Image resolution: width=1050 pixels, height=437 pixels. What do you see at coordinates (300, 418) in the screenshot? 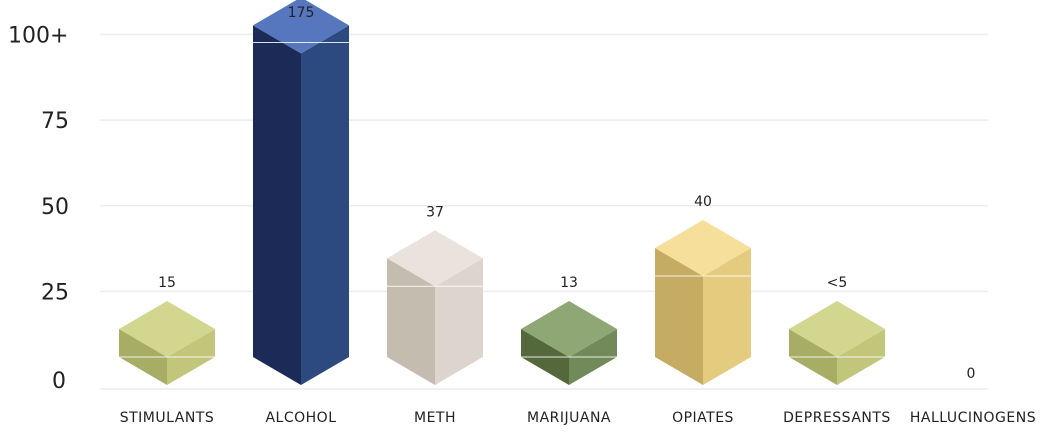
I see `x-tick-label: ALCOHOL` at bounding box center [300, 418].